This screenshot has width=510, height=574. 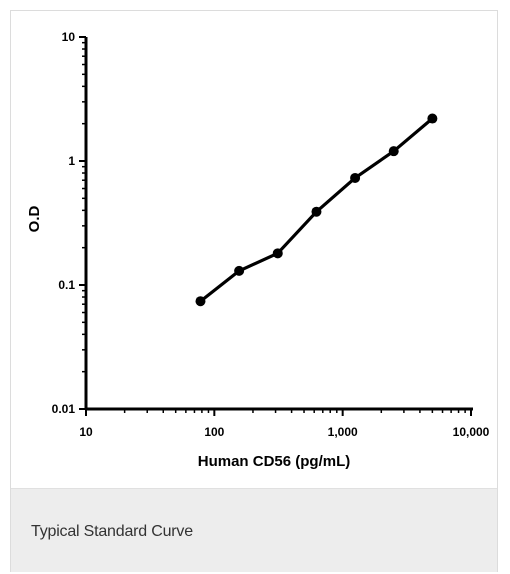 I want to click on x-tick-label: 10, so click(x=86, y=432).